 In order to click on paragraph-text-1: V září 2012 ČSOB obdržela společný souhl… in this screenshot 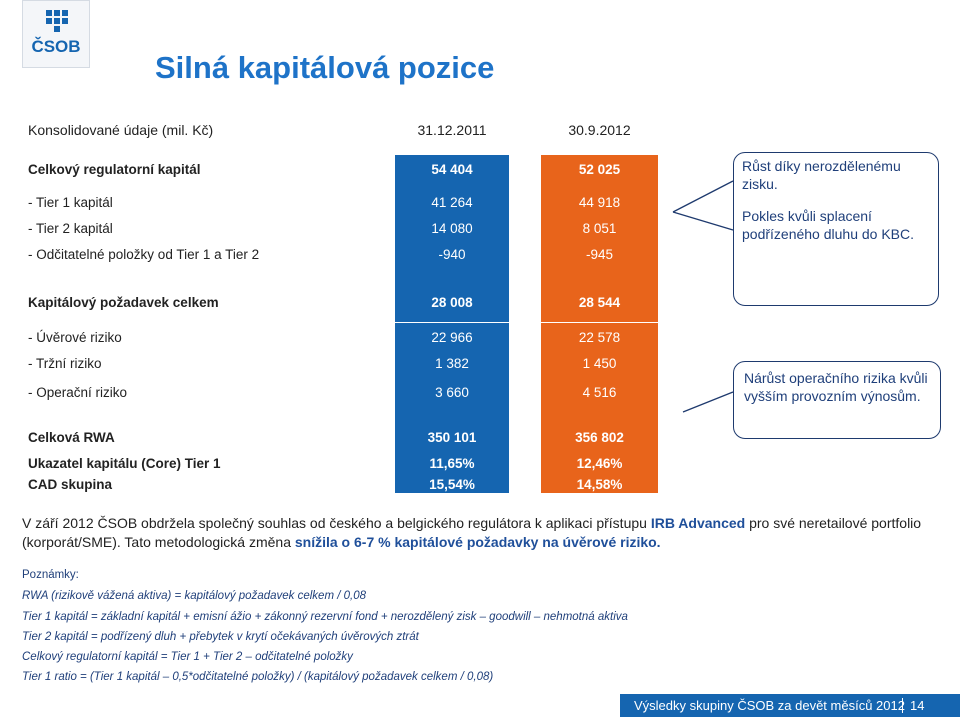, I will do `click(336, 523)`.